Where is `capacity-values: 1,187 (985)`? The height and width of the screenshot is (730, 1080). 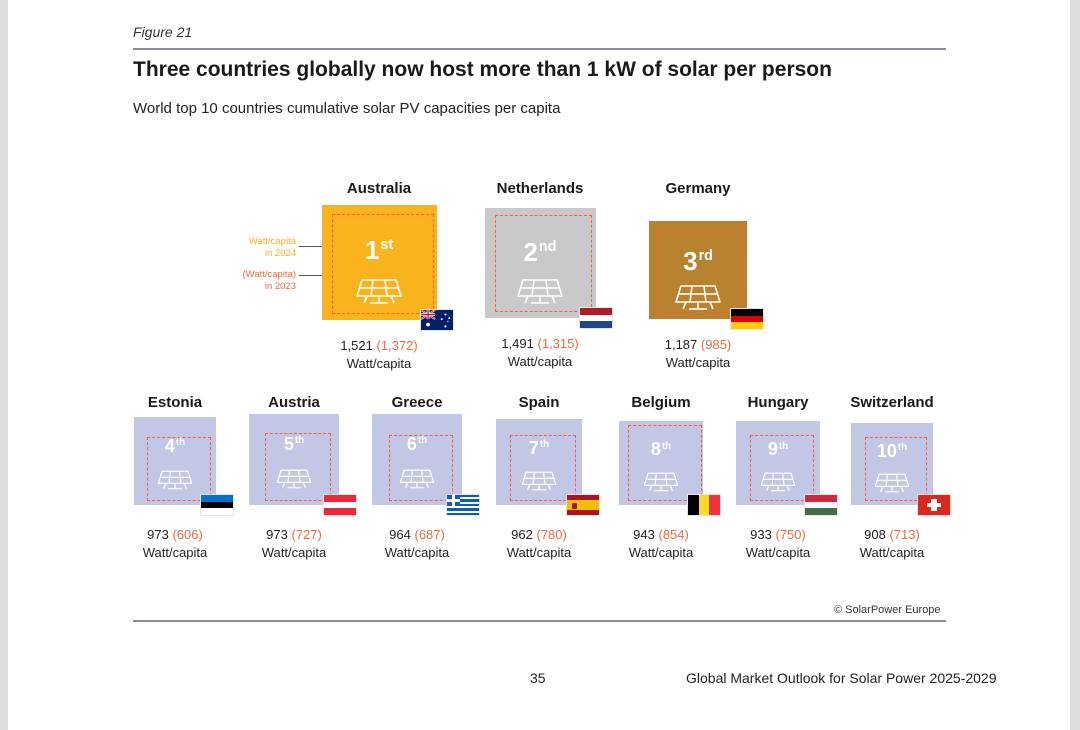
capacity-values: 1,187 (985) is located at coordinates (698, 344).